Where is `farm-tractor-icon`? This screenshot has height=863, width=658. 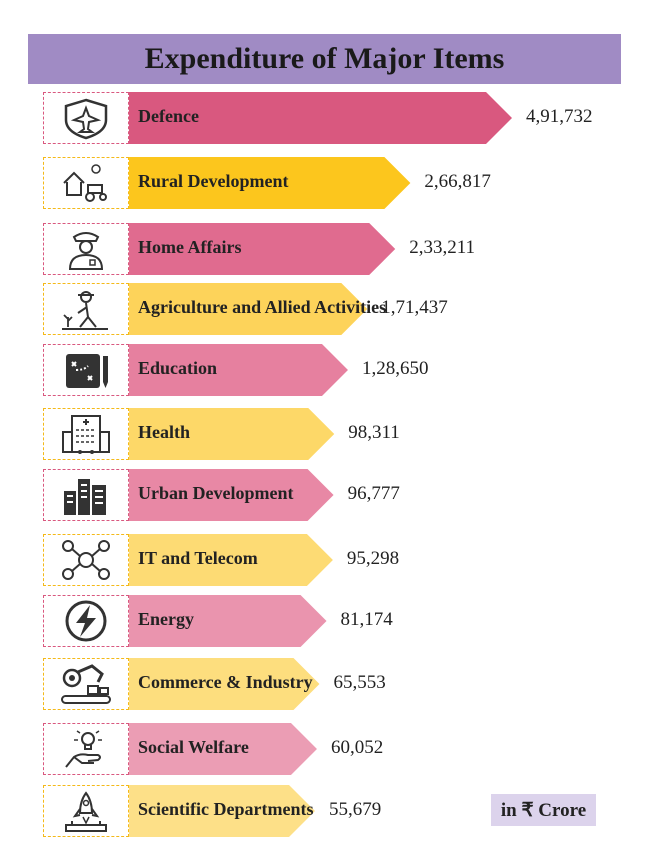
farm-tractor-icon is located at coordinates (85, 183).